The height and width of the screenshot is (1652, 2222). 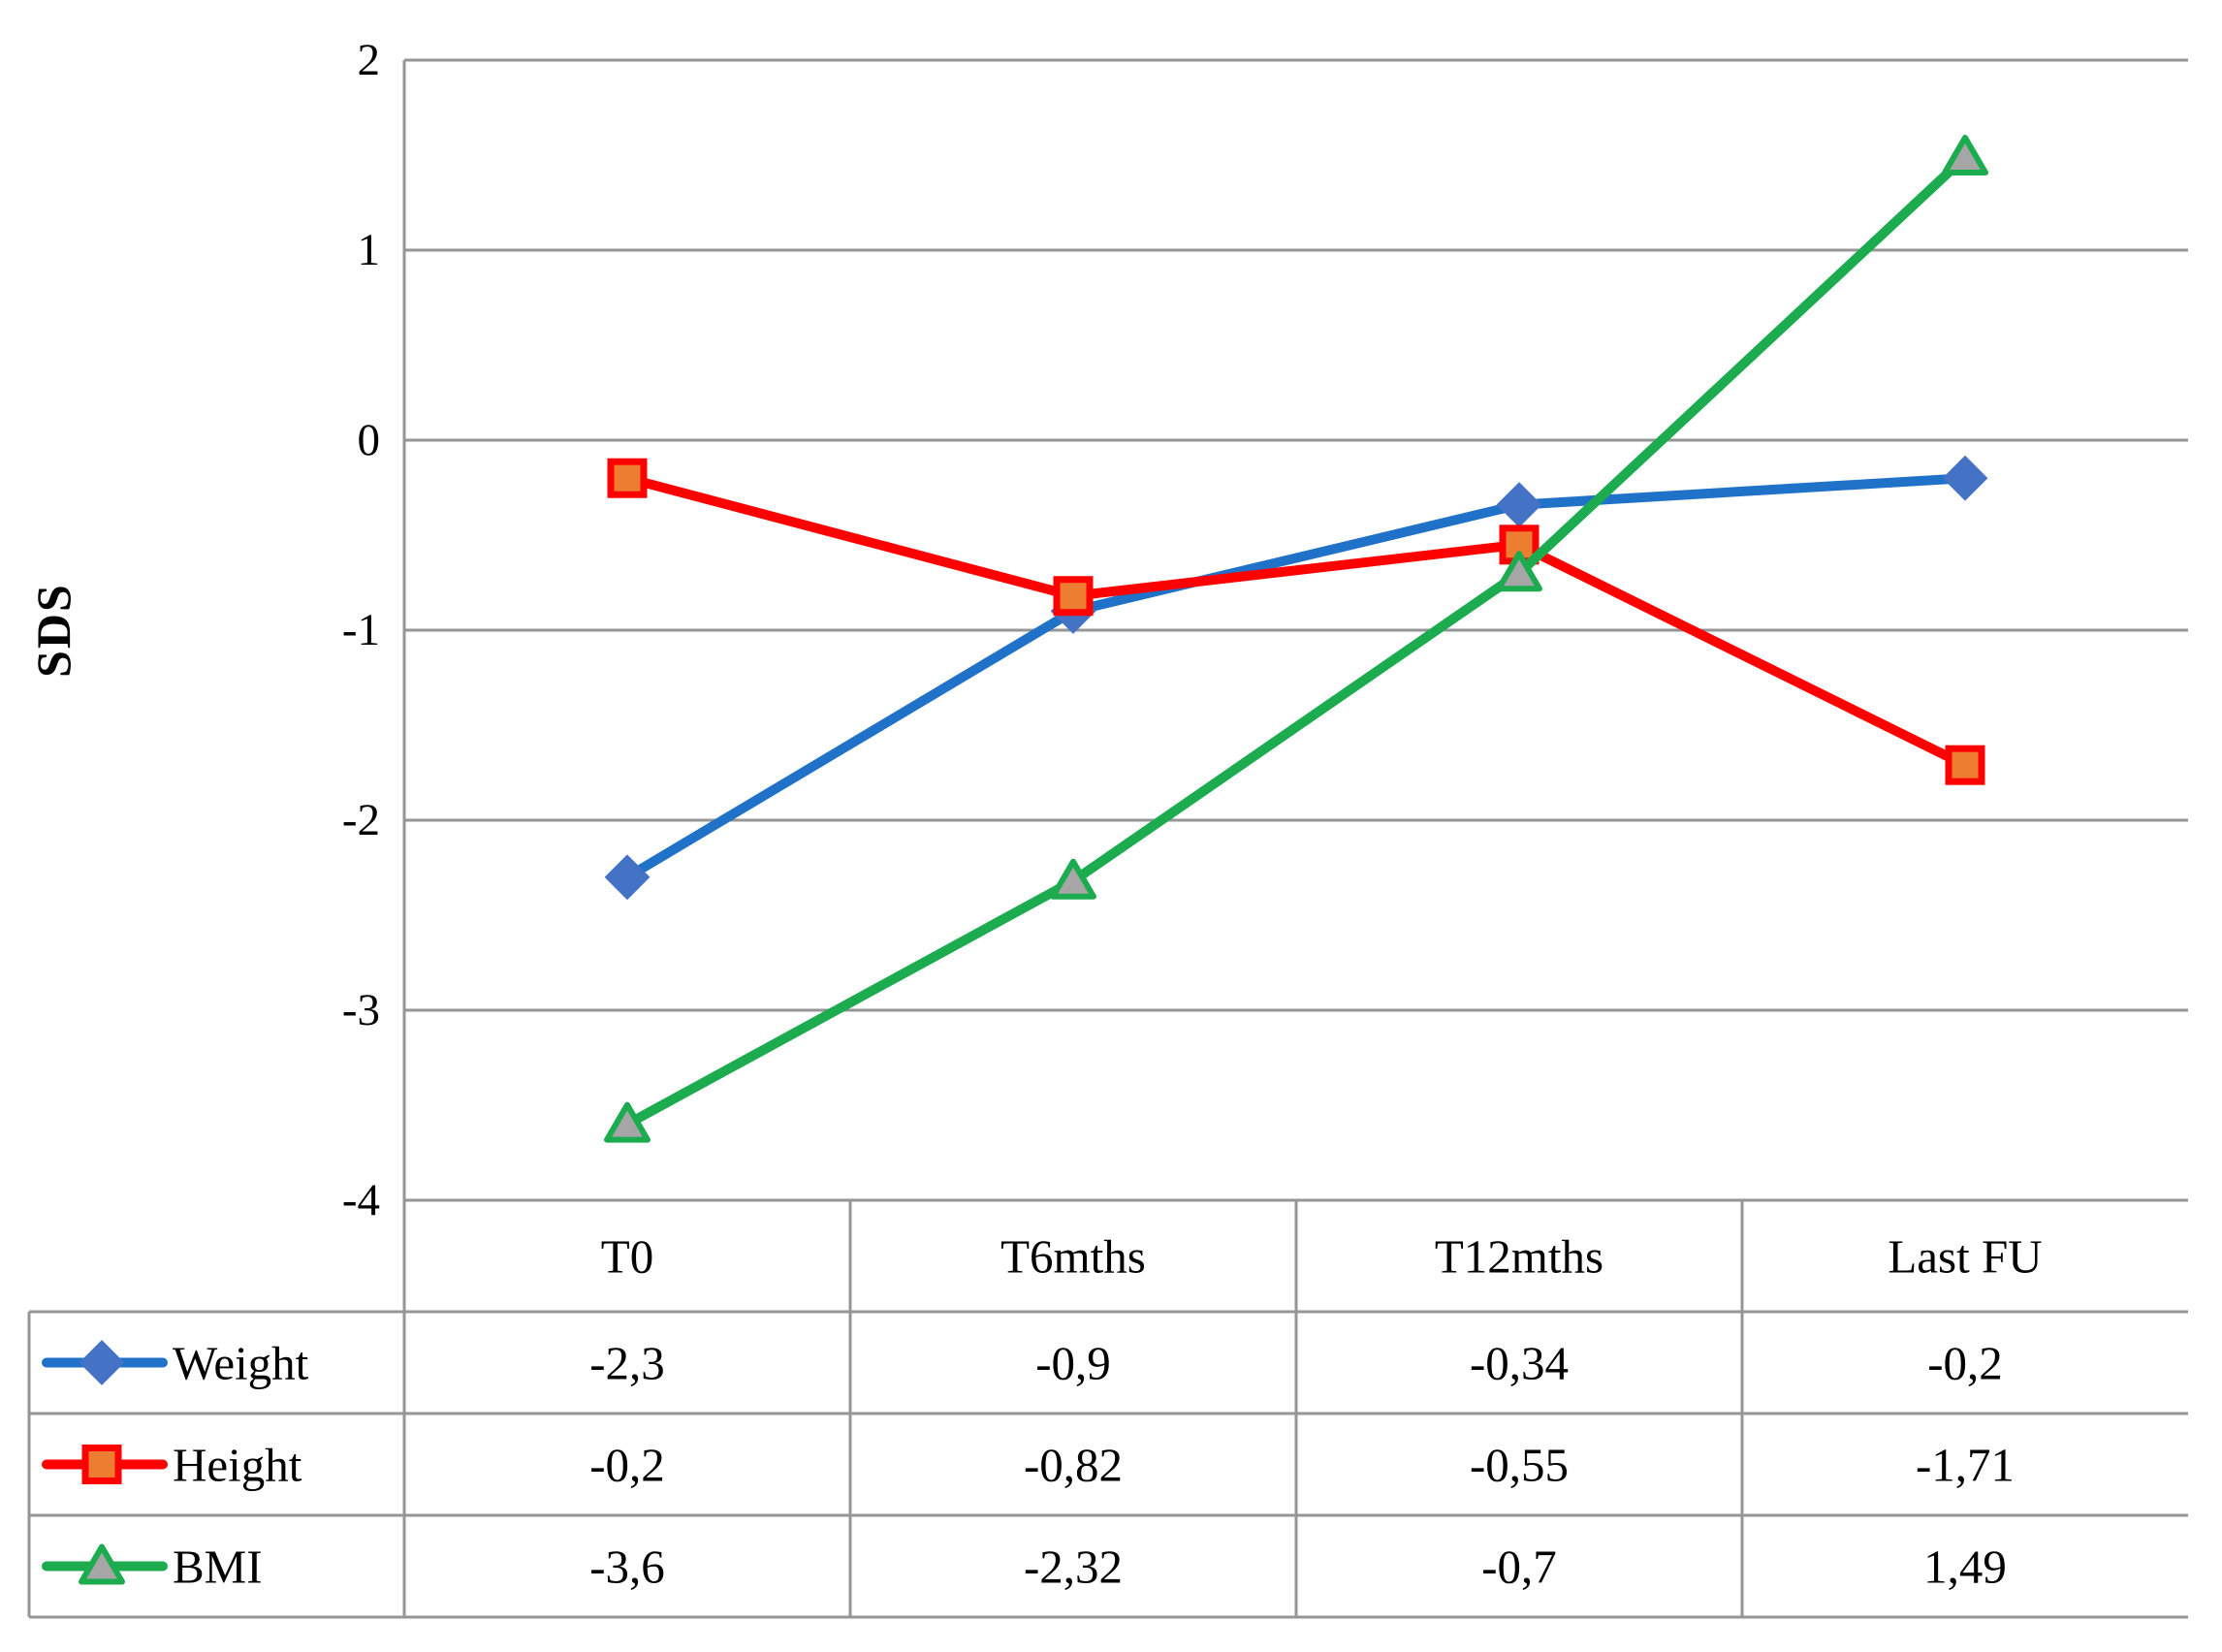 What do you see at coordinates (370, 60) in the screenshot?
I see `y-tick-label: 2` at bounding box center [370, 60].